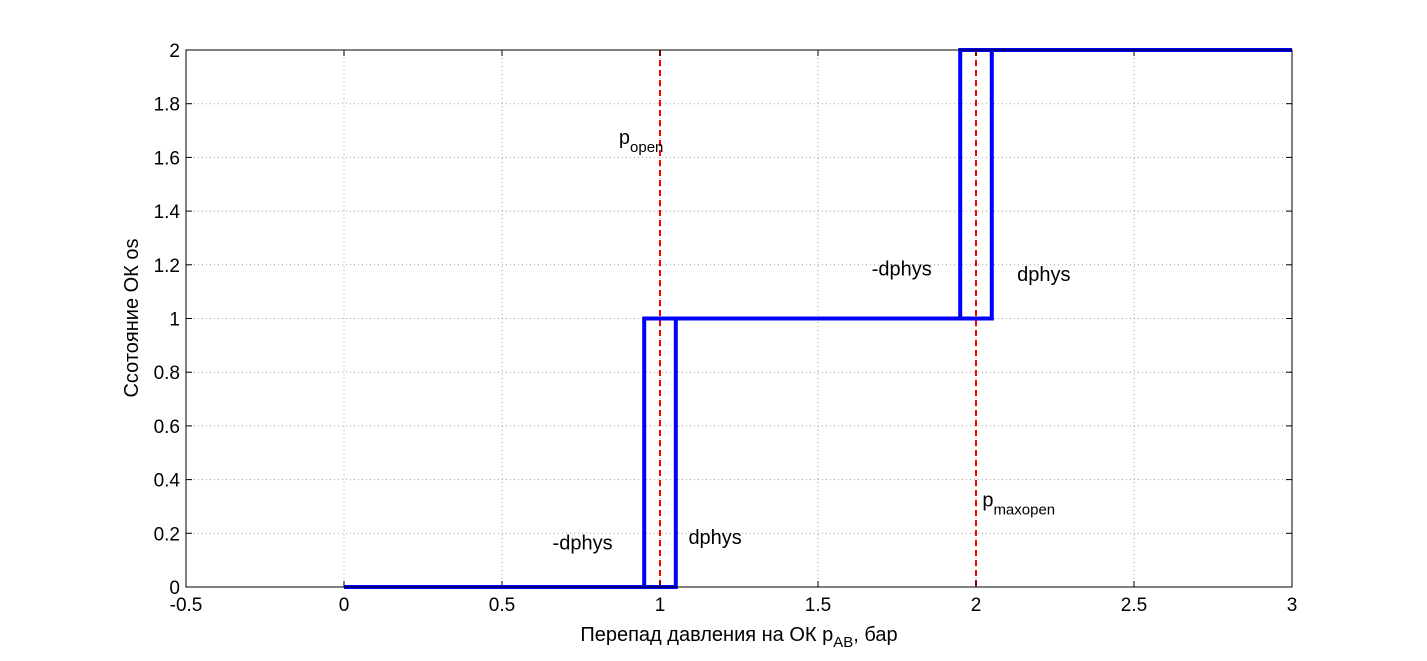 The image size is (1427, 661). Describe the element at coordinates (167, 534) in the screenshot. I see `y-tick-label: 0.2` at that location.